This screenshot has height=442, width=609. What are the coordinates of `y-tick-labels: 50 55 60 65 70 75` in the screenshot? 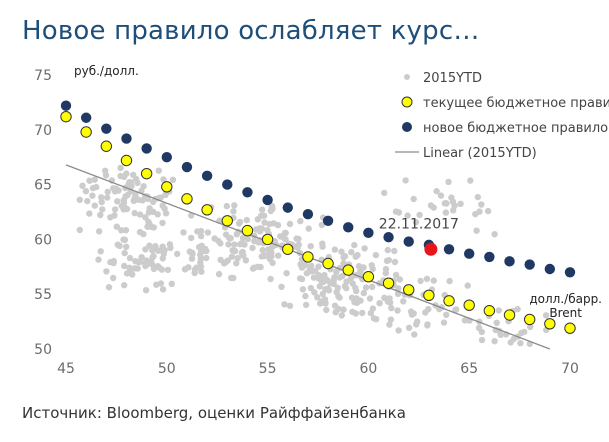 It's located at (43, 213).